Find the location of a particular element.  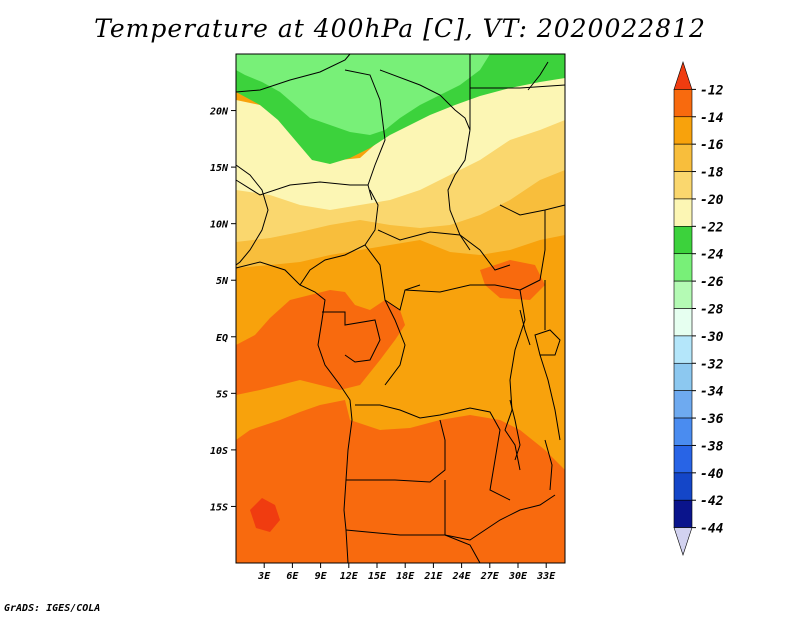

border-car is located at coordinates (444, 250).